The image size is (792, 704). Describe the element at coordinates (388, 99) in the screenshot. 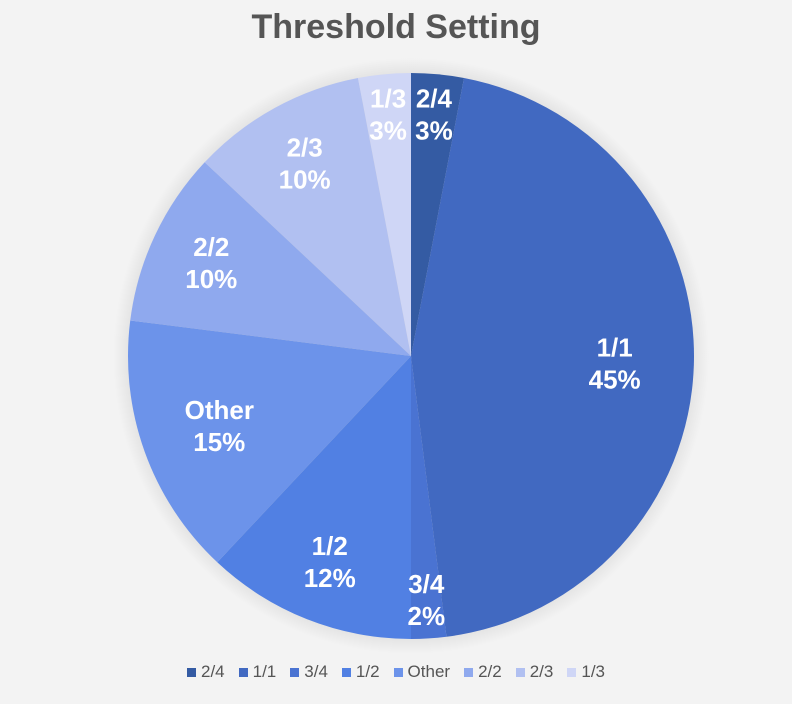

I see `slice-category-1-3: 1/3` at that location.